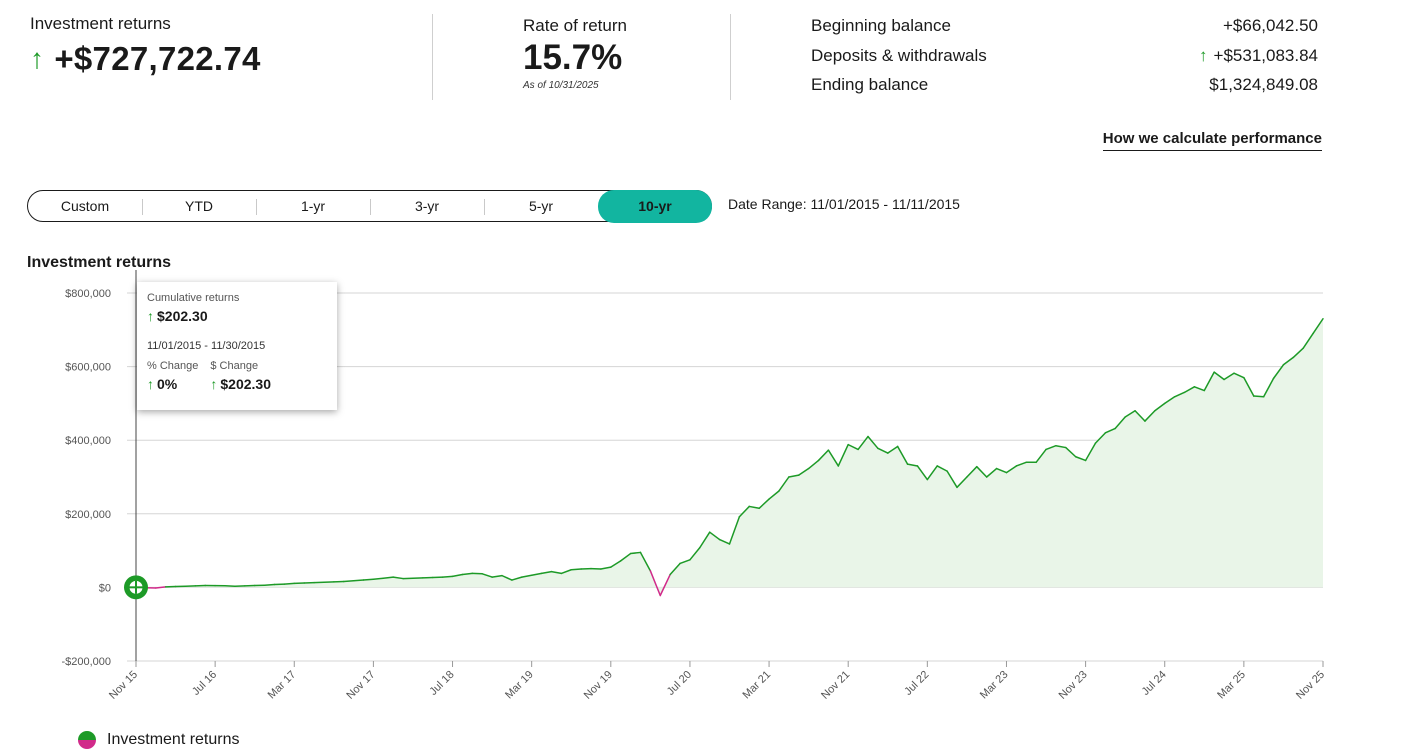  What do you see at coordinates (1265, 55) in the screenshot?
I see `deposits-withdrawals-value: +$531,083.84` at bounding box center [1265, 55].